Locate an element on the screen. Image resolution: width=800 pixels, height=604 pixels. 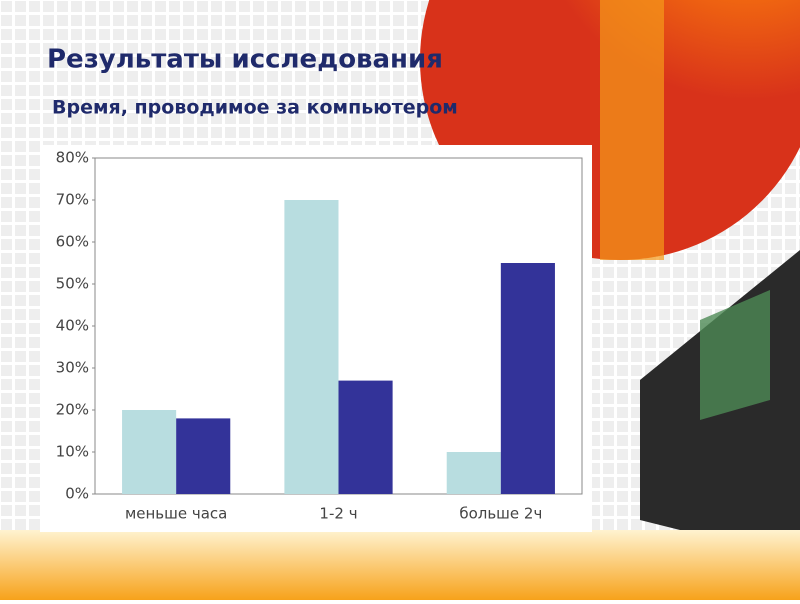
chart-title: Результаты исследования is located at coordinates (245, 60).